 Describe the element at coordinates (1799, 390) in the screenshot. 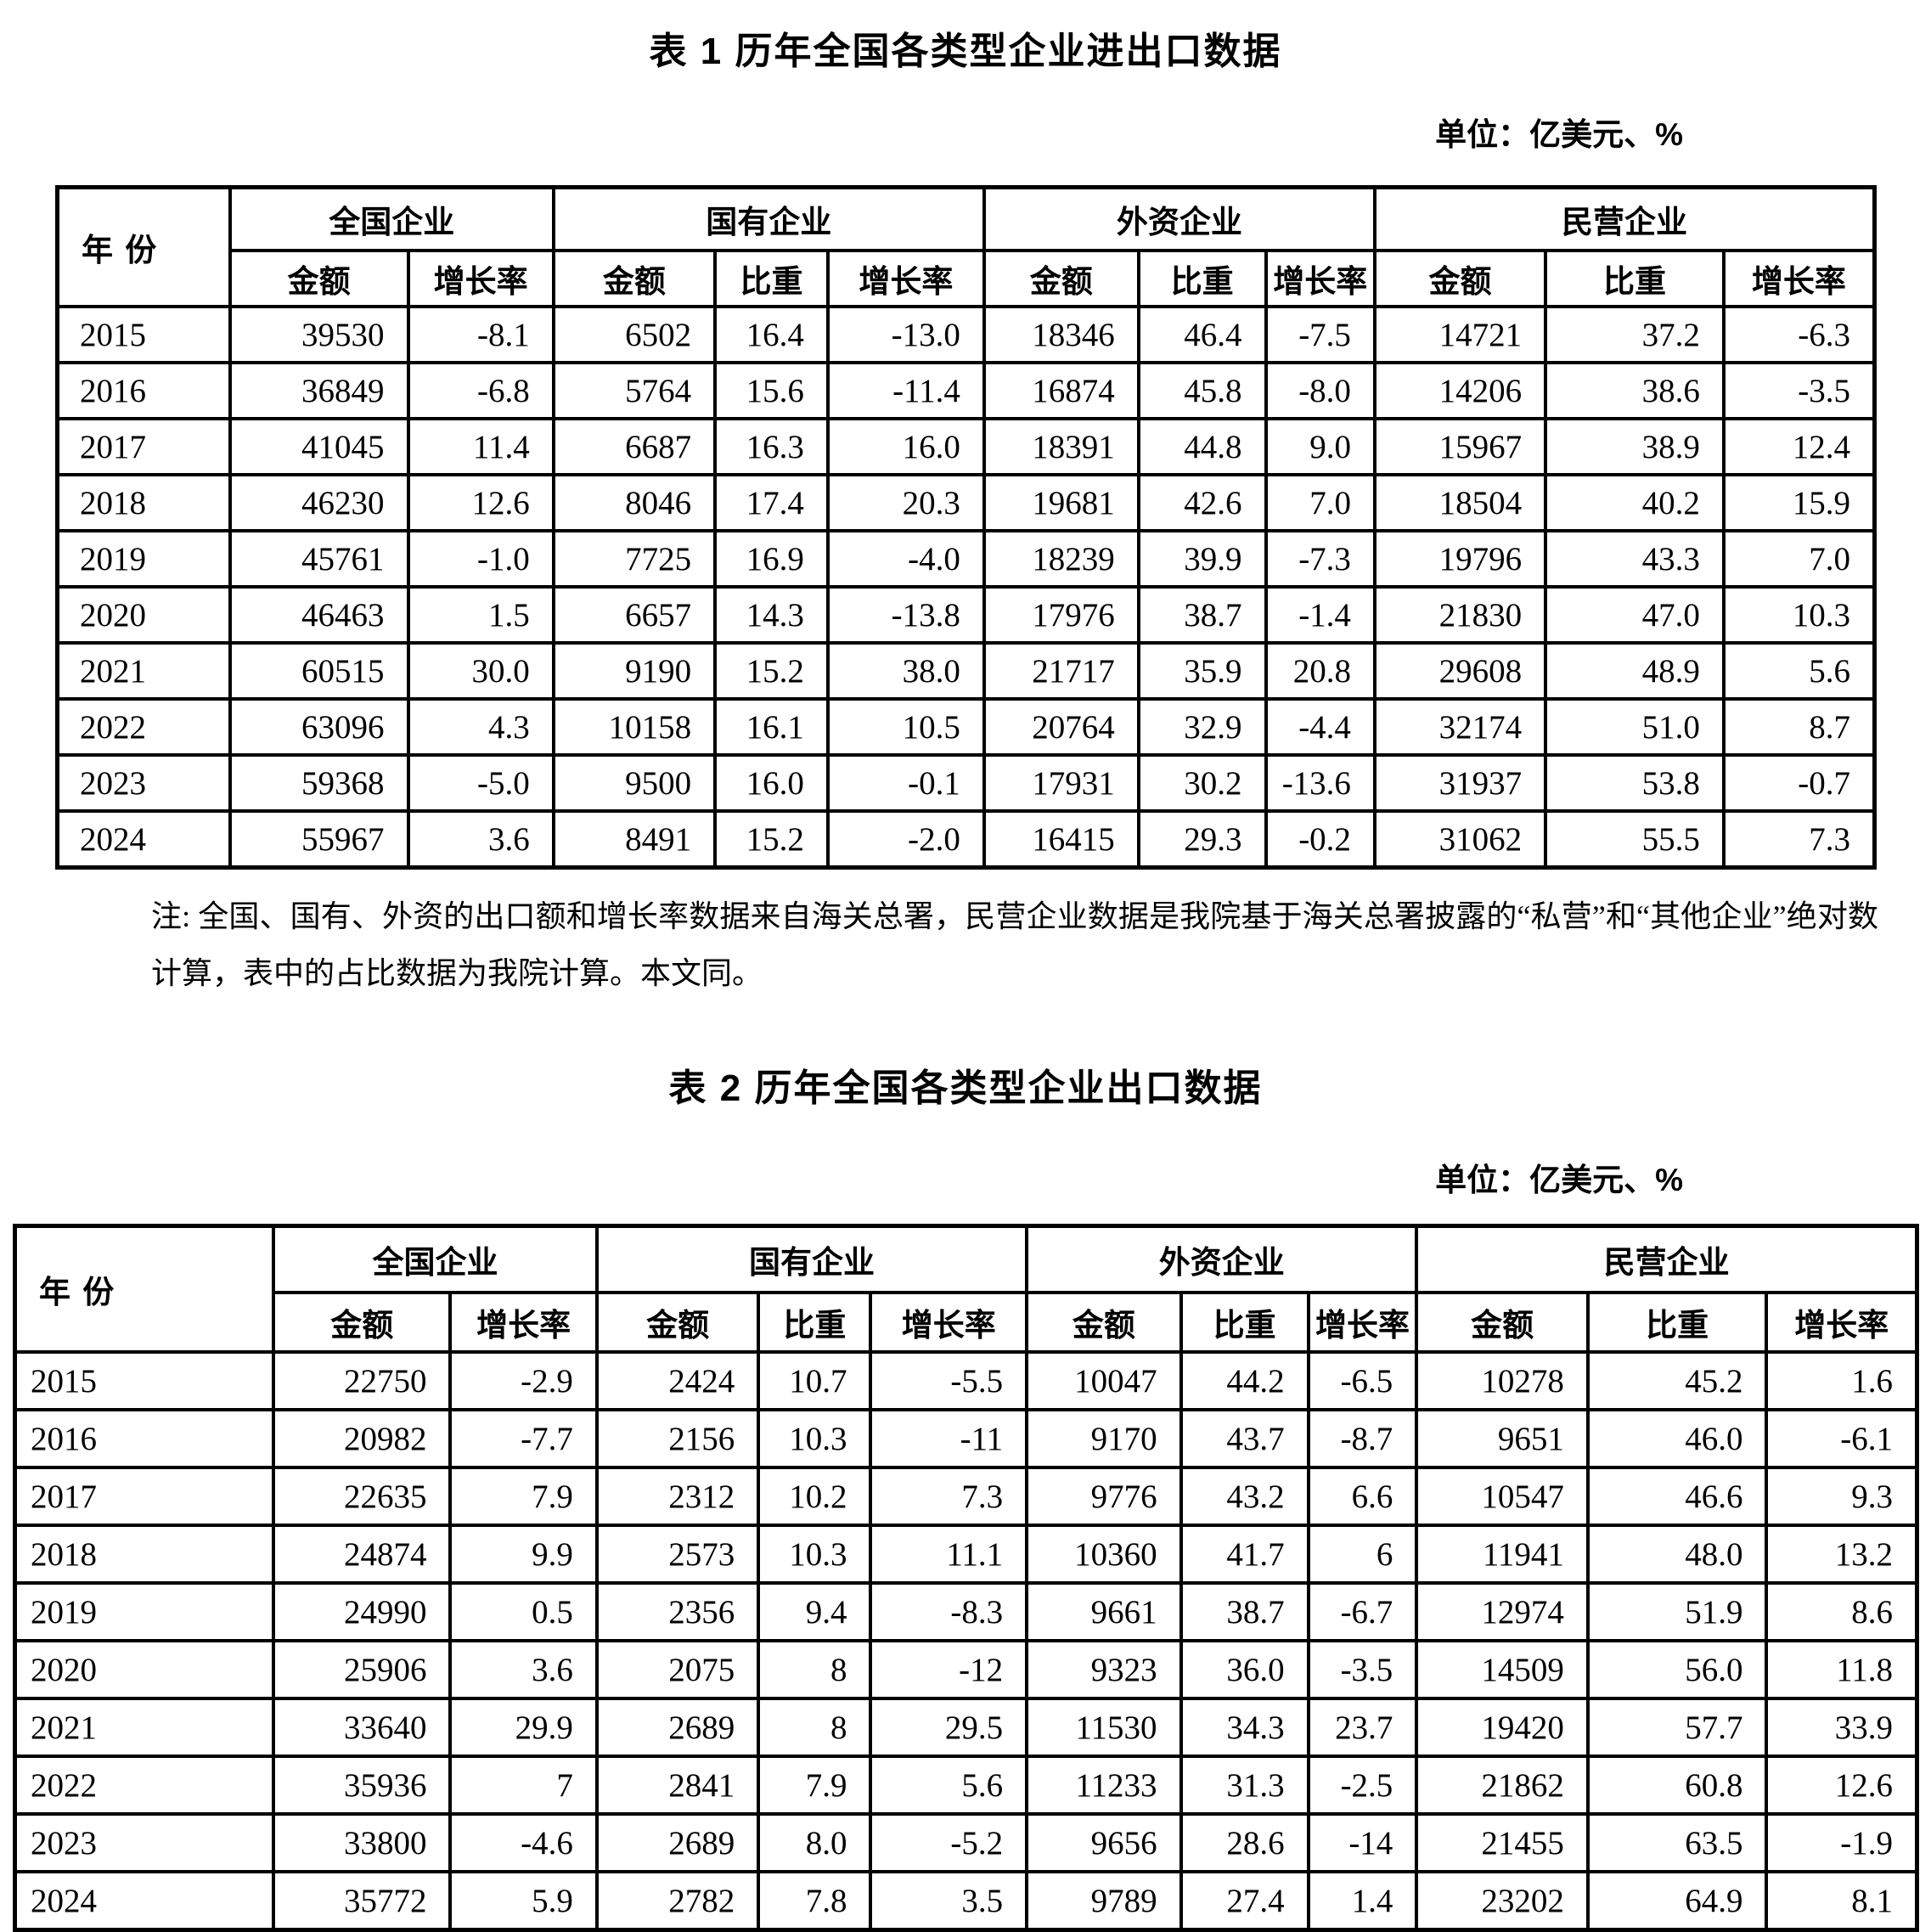

I see `value-cell: -3.5` at that location.